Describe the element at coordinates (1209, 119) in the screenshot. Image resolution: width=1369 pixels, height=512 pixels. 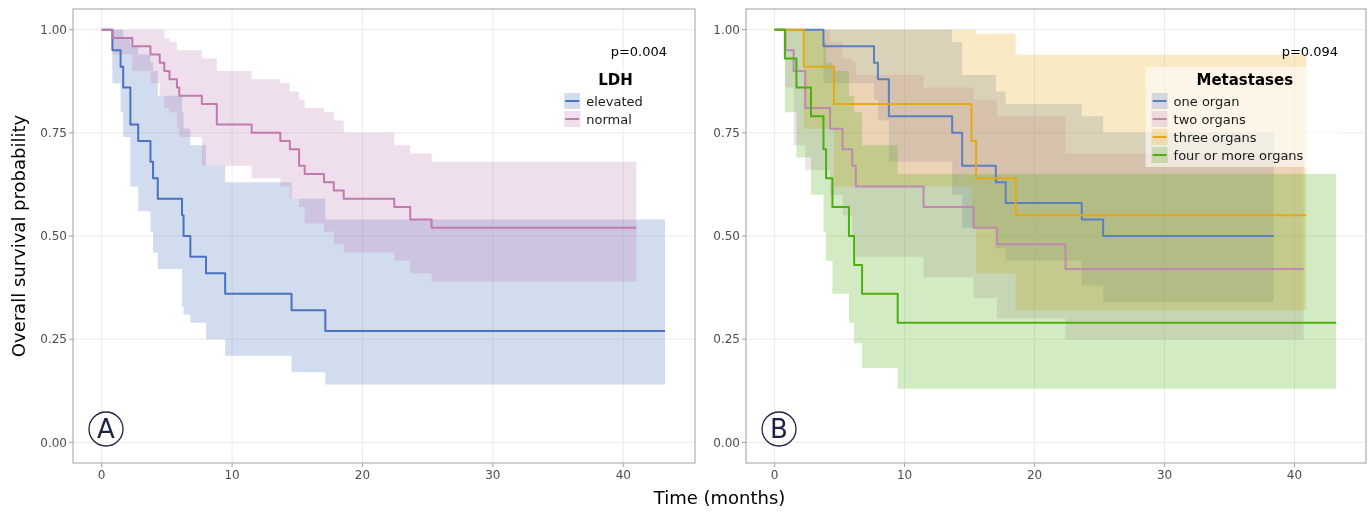
I see `legend-label: two organs` at that location.